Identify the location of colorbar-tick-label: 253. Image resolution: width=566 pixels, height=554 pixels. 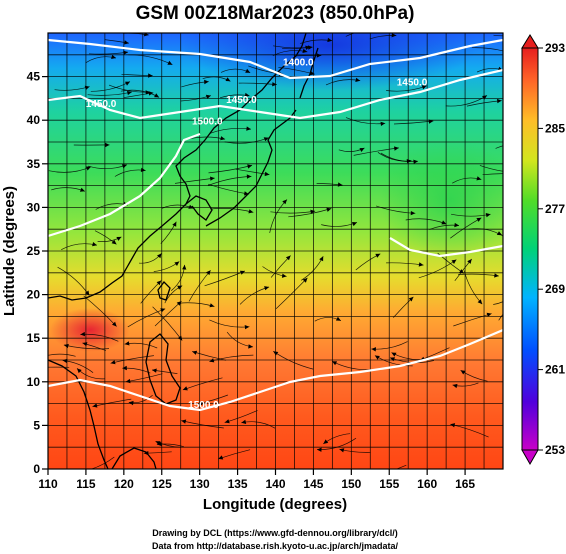
(555, 450).